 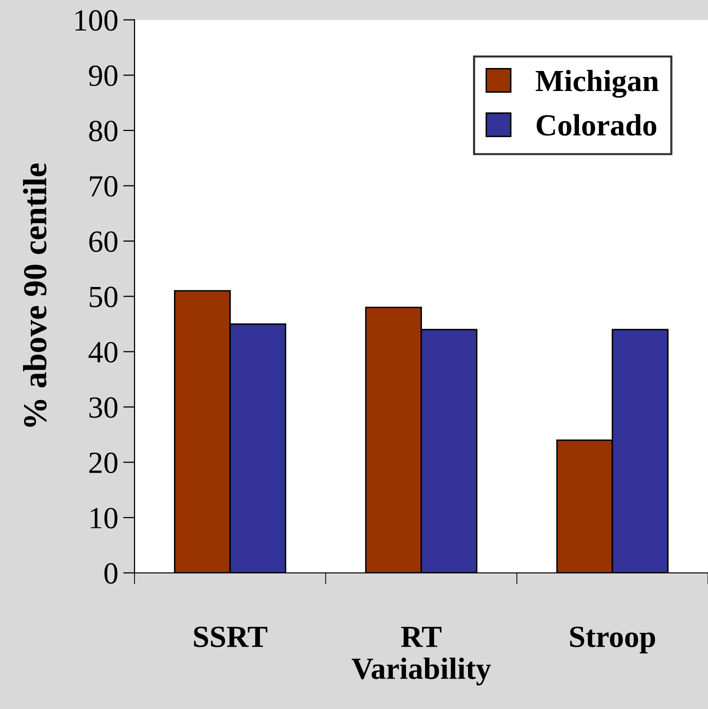 What do you see at coordinates (104, 186) in the screenshot?
I see `y-tick-label: 70` at bounding box center [104, 186].